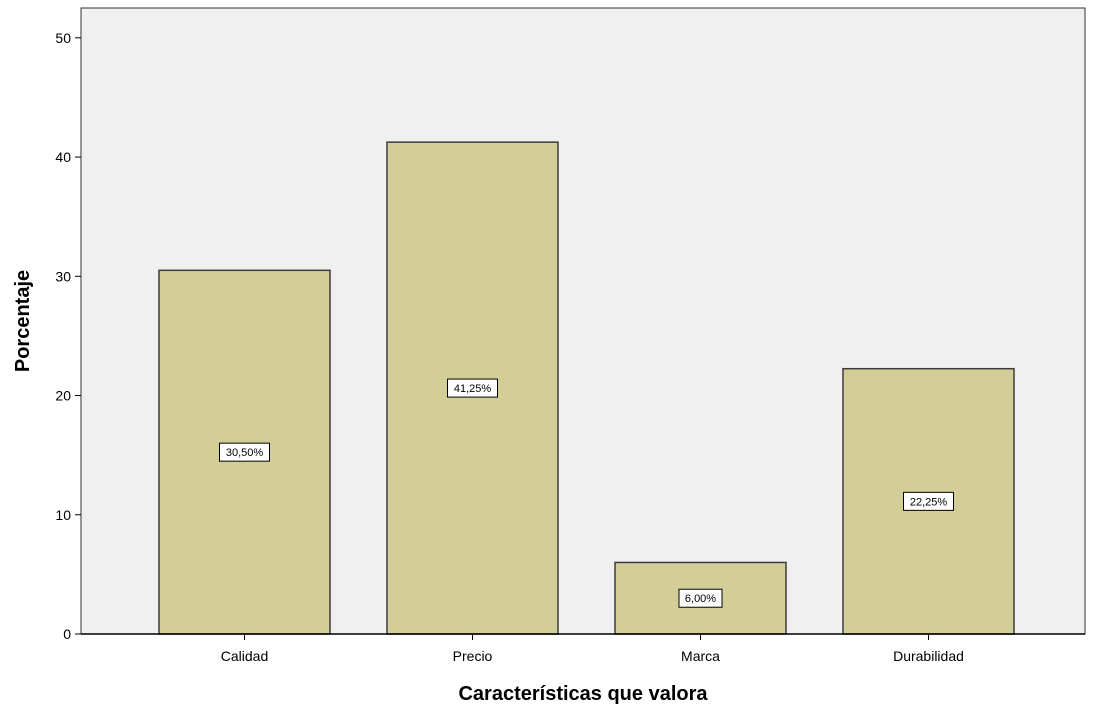  Describe the element at coordinates (67, 634) in the screenshot. I see `y-tick-label: 0` at that location.